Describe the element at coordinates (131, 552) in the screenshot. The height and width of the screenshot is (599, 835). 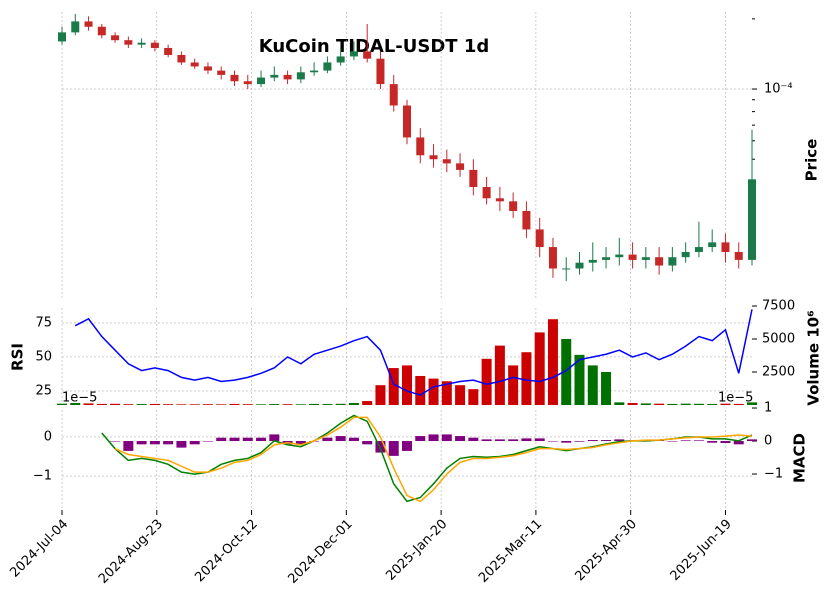
I see `x-tick-label: 2024-Aug-23` at that location.